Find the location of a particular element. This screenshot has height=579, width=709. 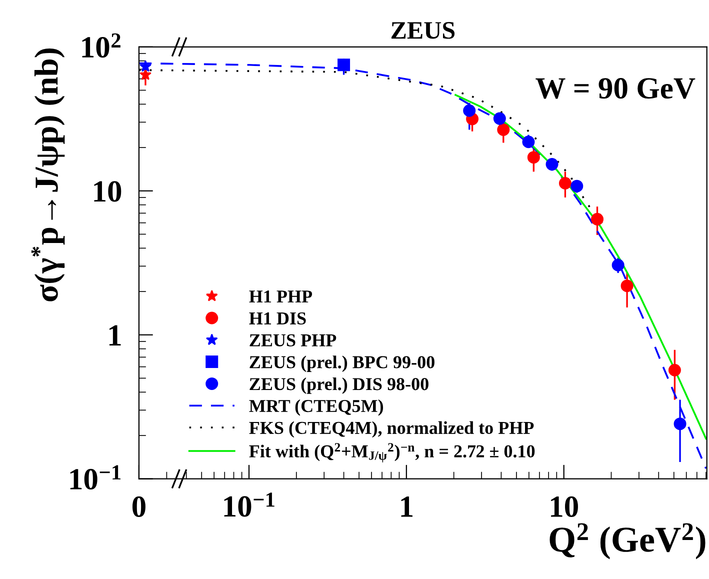

y-tick-label: 1 is located at coordinates (115, 335).